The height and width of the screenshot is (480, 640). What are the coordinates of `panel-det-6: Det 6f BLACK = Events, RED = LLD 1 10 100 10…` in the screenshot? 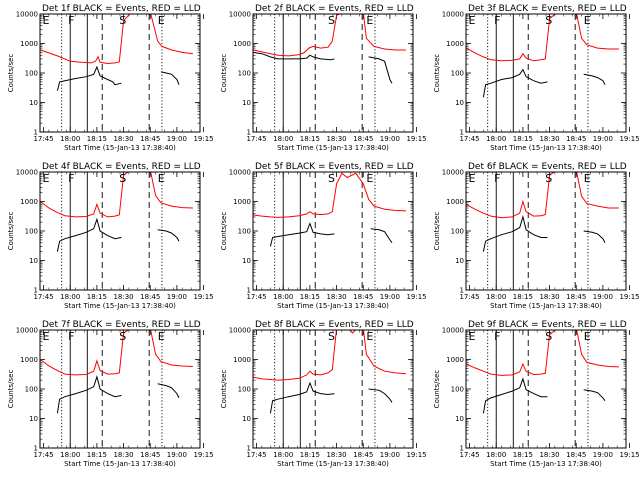 It's located at (536, 236).